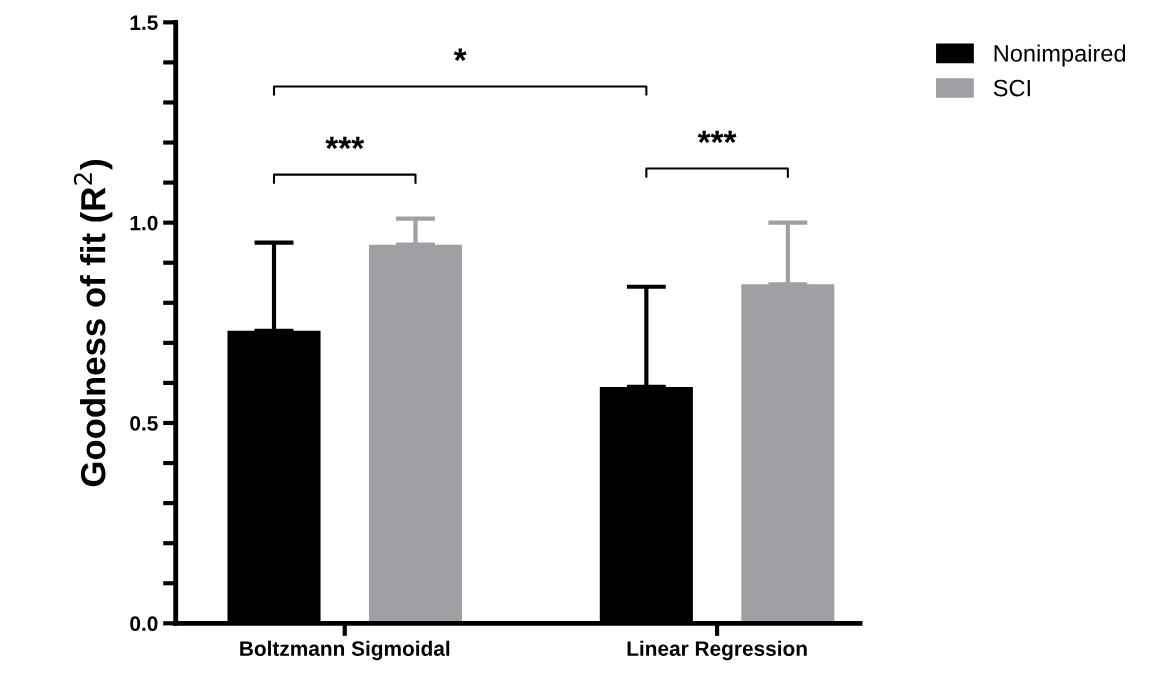 This screenshot has width=1156, height=698. Describe the element at coordinates (144, 223) in the screenshot. I see `y-tick-label: 1.0` at that location.